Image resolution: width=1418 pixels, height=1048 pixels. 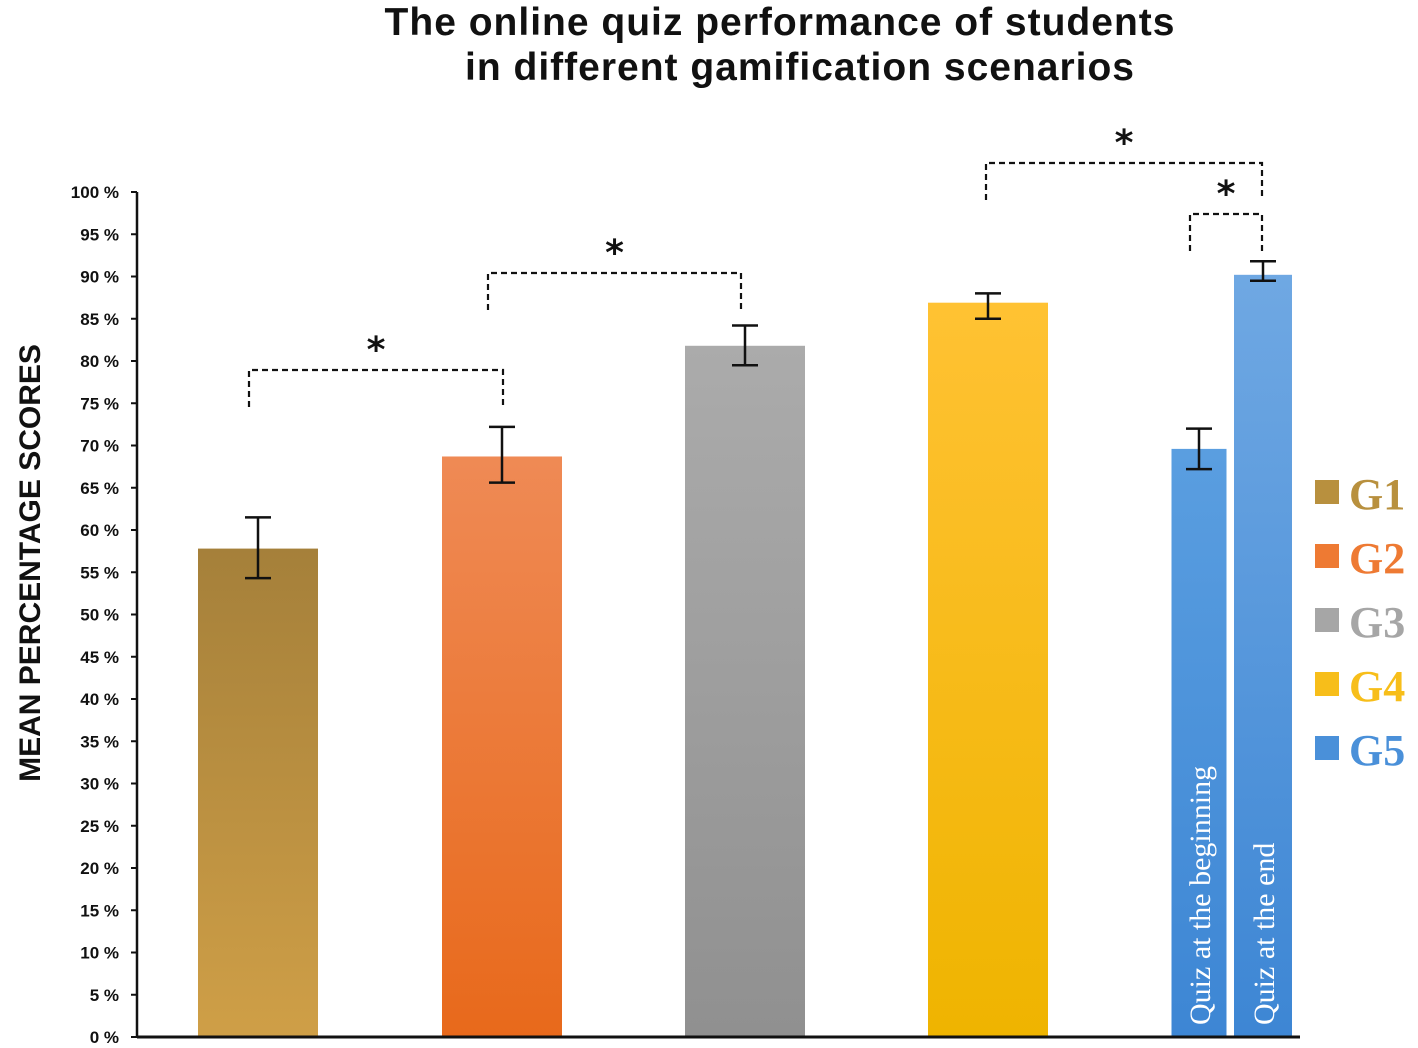 I want to click on legend-swatch-g4, so click(x=1327, y=684).